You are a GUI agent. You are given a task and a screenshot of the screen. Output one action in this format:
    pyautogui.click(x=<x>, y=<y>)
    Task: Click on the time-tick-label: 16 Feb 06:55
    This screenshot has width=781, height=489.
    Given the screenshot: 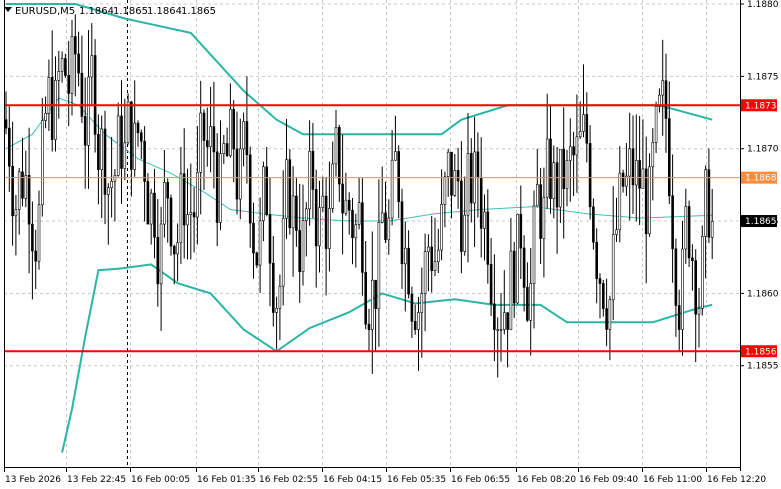 What is the action you would take?
    pyautogui.click(x=480, y=480)
    